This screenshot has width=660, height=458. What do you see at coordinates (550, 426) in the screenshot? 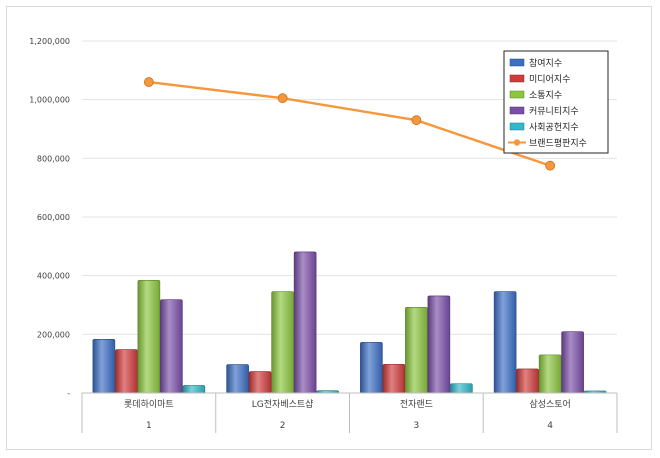
I see `x-subcategory-label: 4` at bounding box center [550, 426].